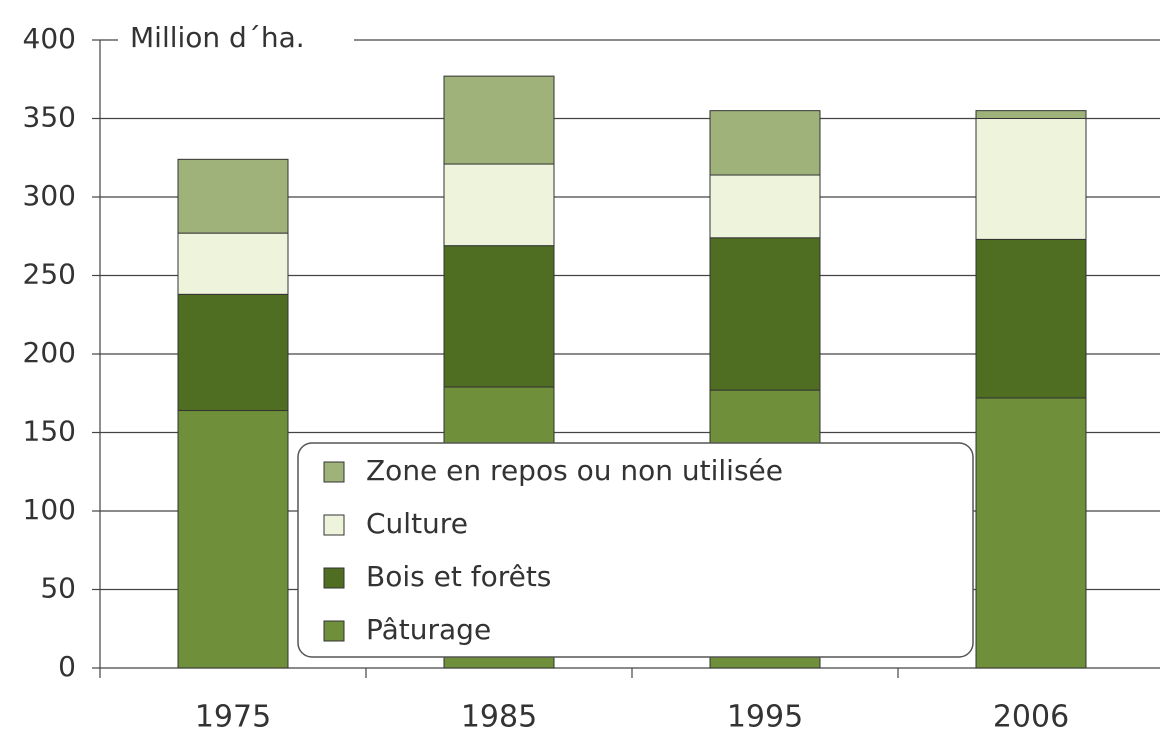 The width and height of the screenshot is (1164, 735). What do you see at coordinates (49, 117) in the screenshot?
I see `y-tick-label: 350` at bounding box center [49, 117].